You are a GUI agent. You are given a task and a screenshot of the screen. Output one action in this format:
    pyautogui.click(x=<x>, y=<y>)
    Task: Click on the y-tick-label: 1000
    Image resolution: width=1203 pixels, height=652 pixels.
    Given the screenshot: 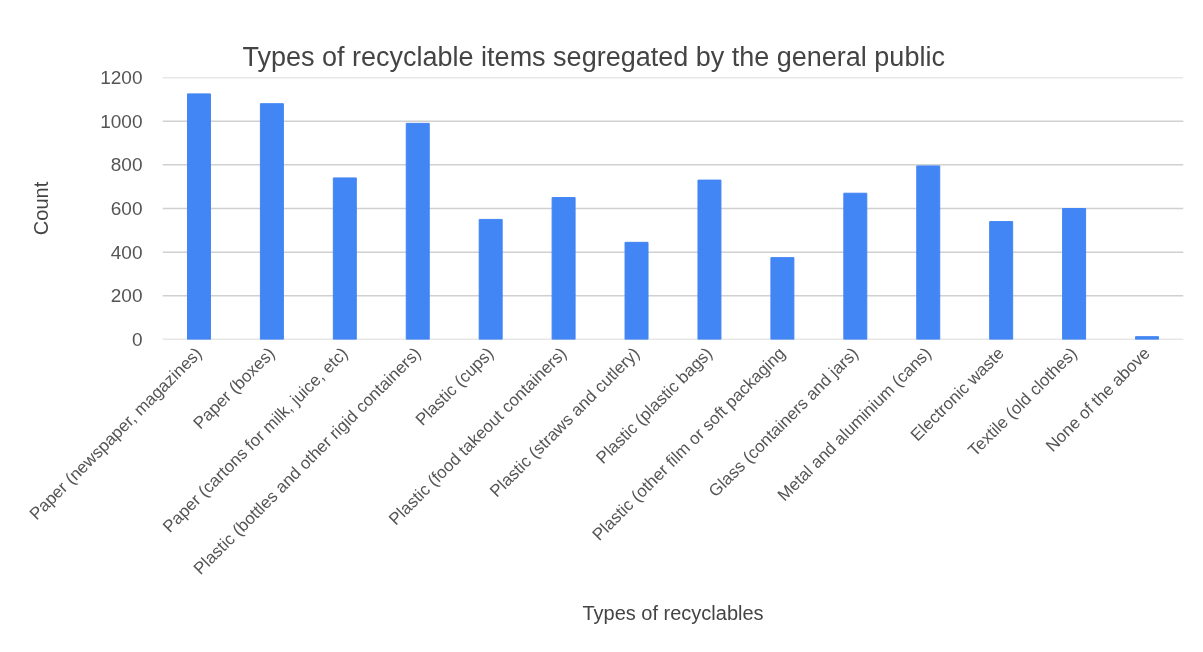 What is the action you would take?
    pyautogui.click(x=121, y=121)
    